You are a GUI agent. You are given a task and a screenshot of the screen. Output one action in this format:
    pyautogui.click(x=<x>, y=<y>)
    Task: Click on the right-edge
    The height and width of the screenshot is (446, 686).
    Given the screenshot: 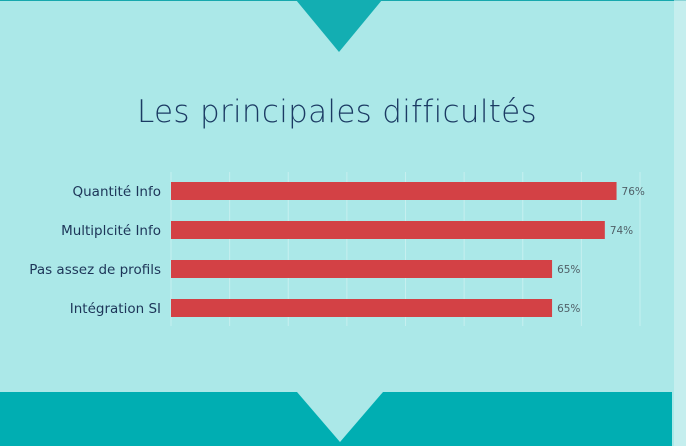 What is the action you would take?
    pyautogui.click(x=680, y=223)
    